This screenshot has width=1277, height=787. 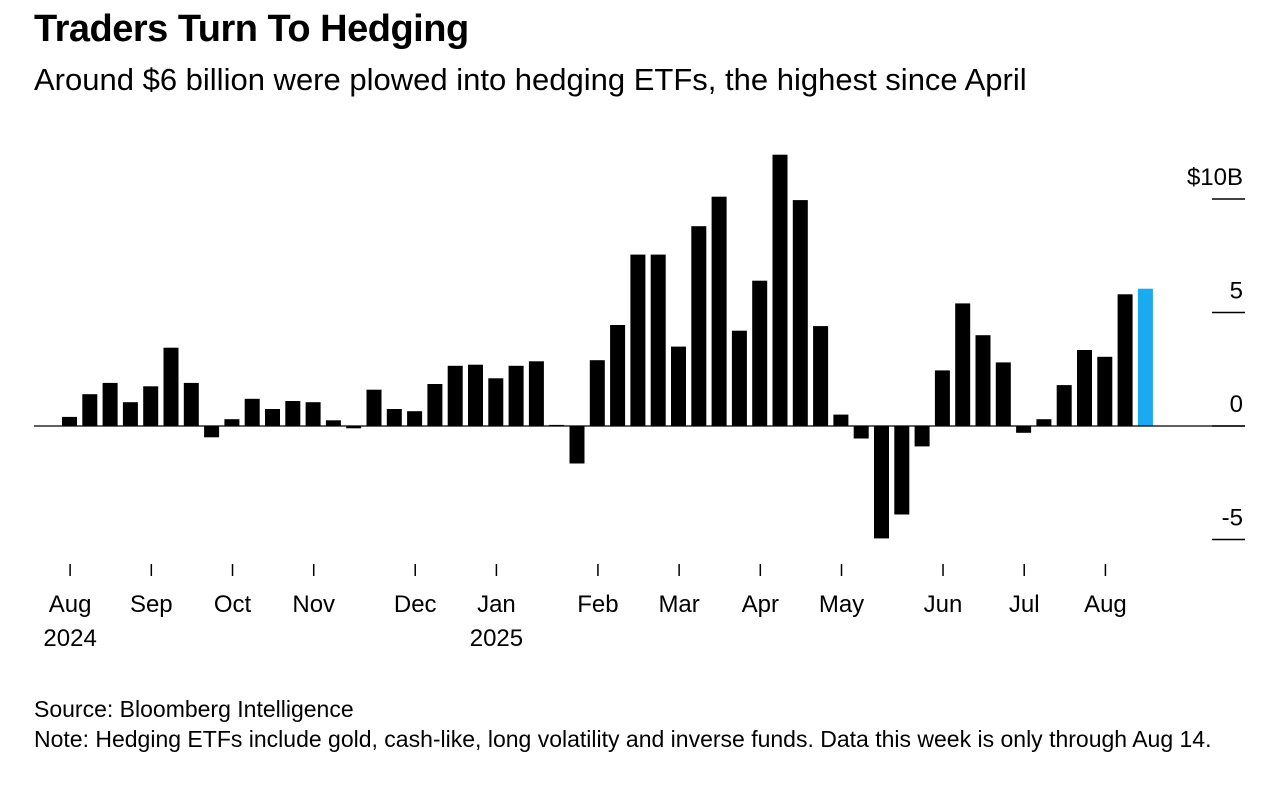 What do you see at coordinates (313, 604) in the screenshot?
I see `x-tick-label: Nov` at bounding box center [313, 604].